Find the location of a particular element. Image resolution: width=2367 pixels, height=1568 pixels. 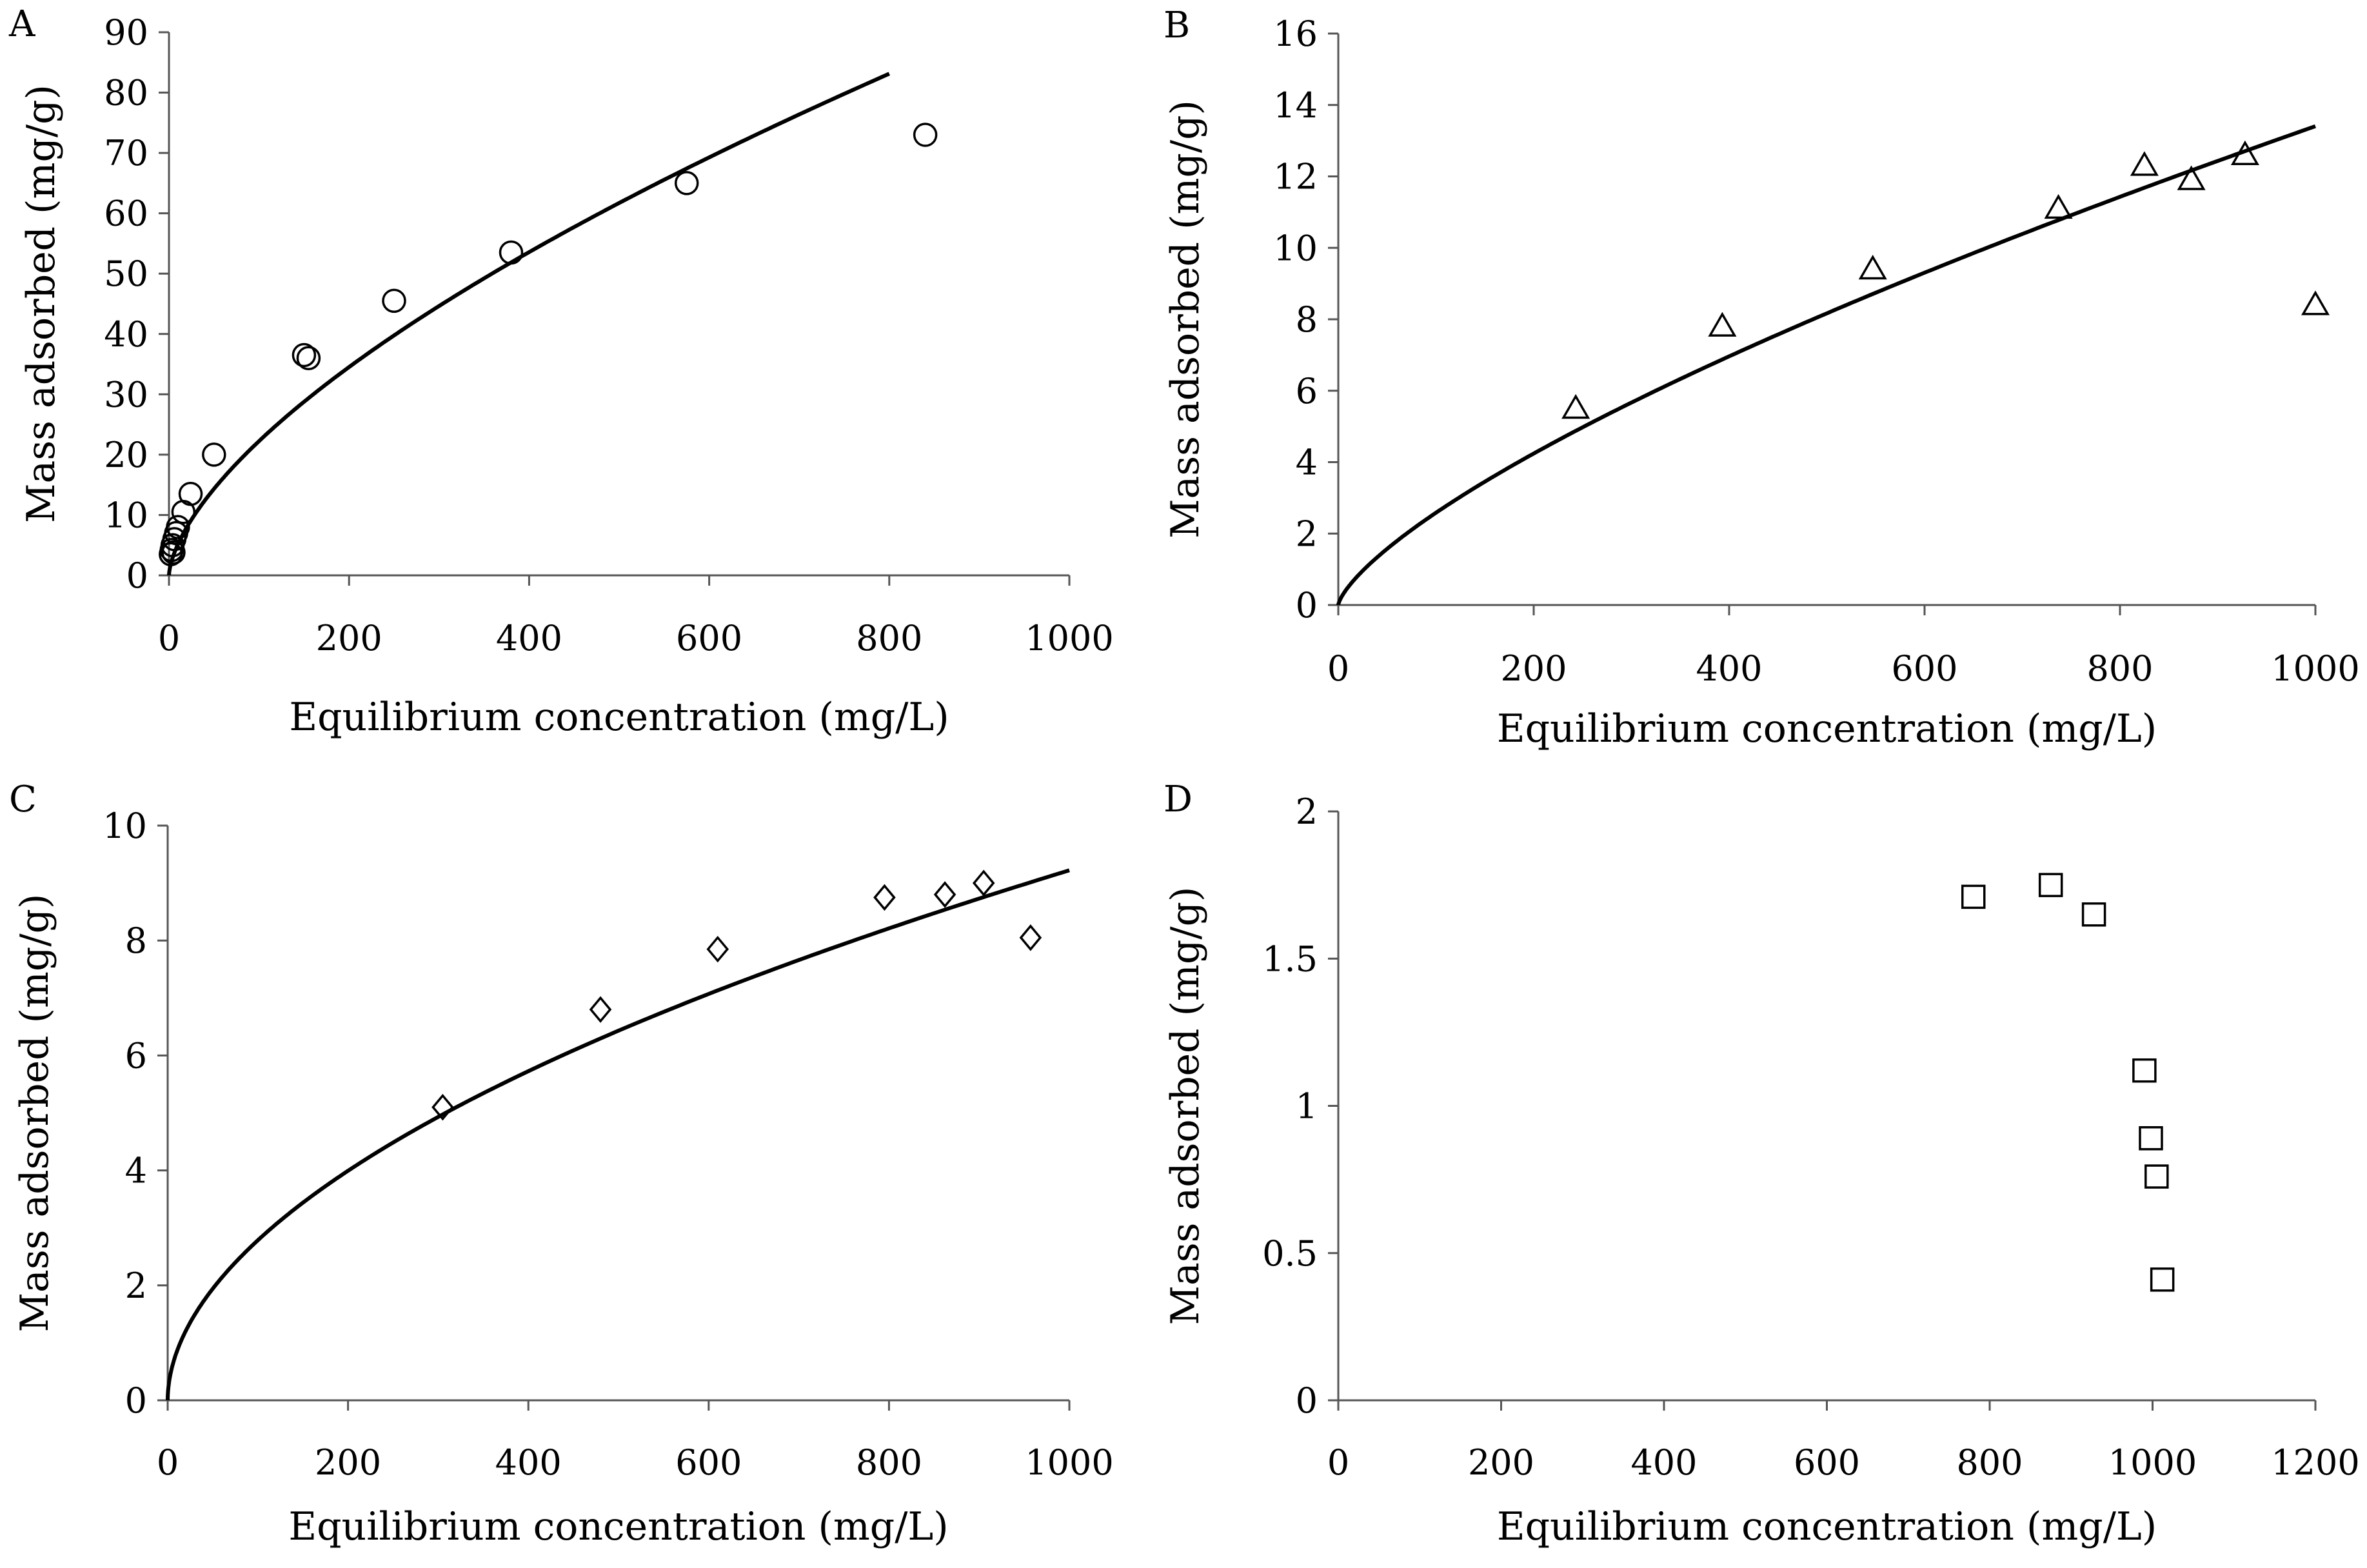

y-tick-label: 90 is located at coordinates (126, 32).